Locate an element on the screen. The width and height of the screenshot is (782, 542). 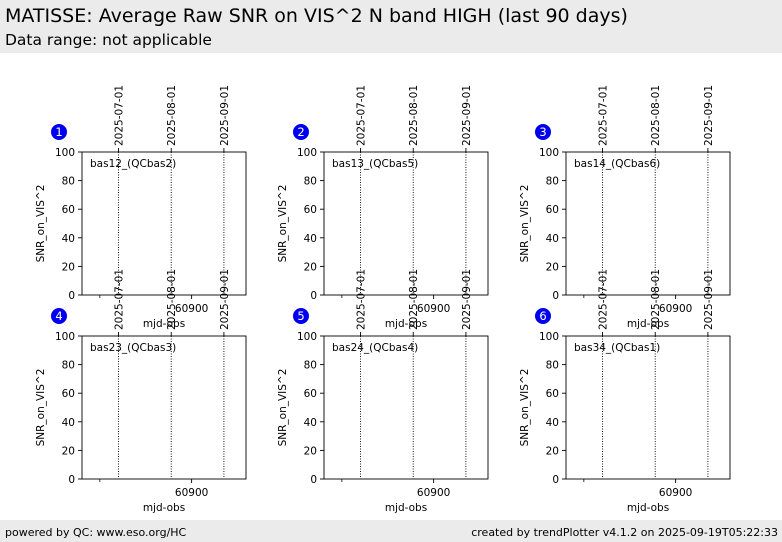
panel-badge-number: 3 is located at coordinates (542, 132).